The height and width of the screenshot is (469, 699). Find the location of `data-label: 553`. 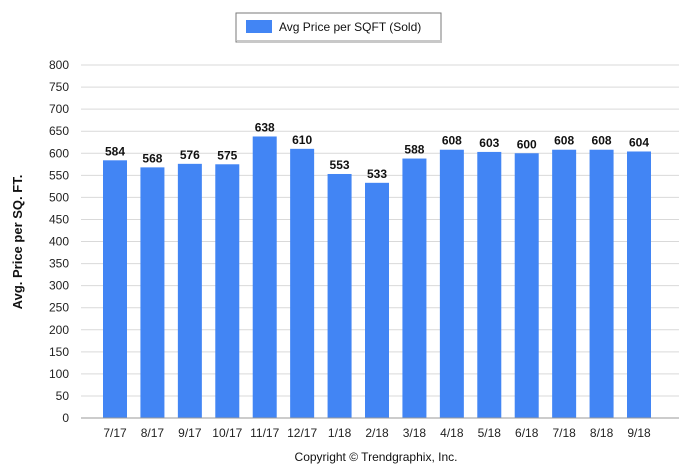

data-label: 553 is located at coordinates (340, 165).